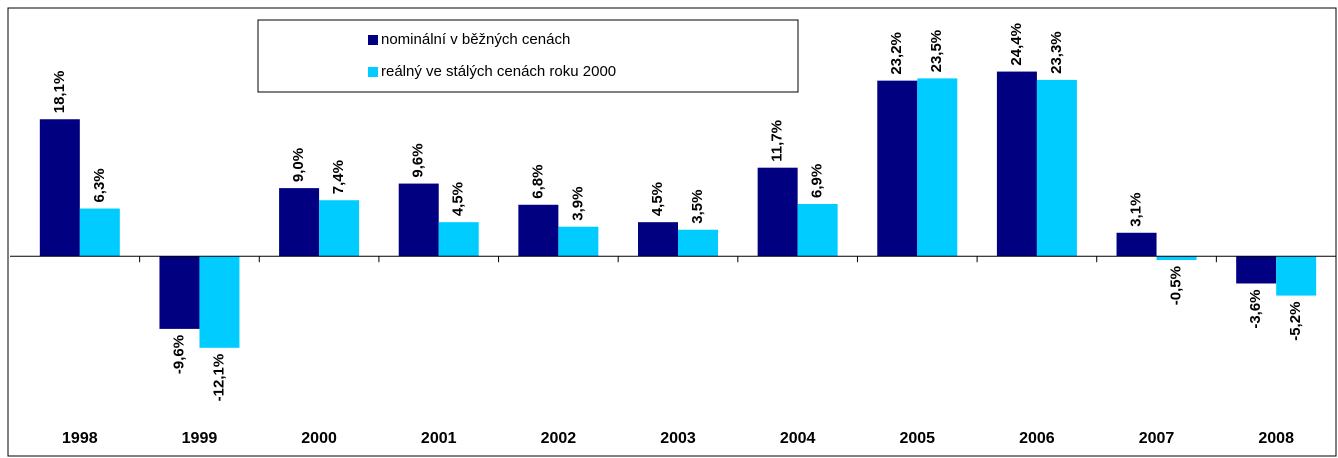 The width and height of the screenshot is (1338, 458). I want to click on data-label: -3,6%, so click(1255, 308).